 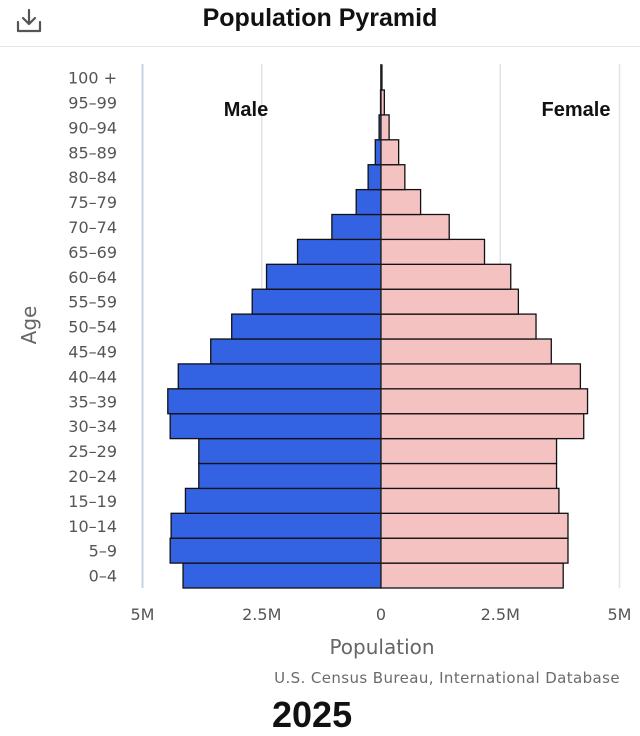 I want to click on y-tick-label: 45–49, so click(x=92, y=351).